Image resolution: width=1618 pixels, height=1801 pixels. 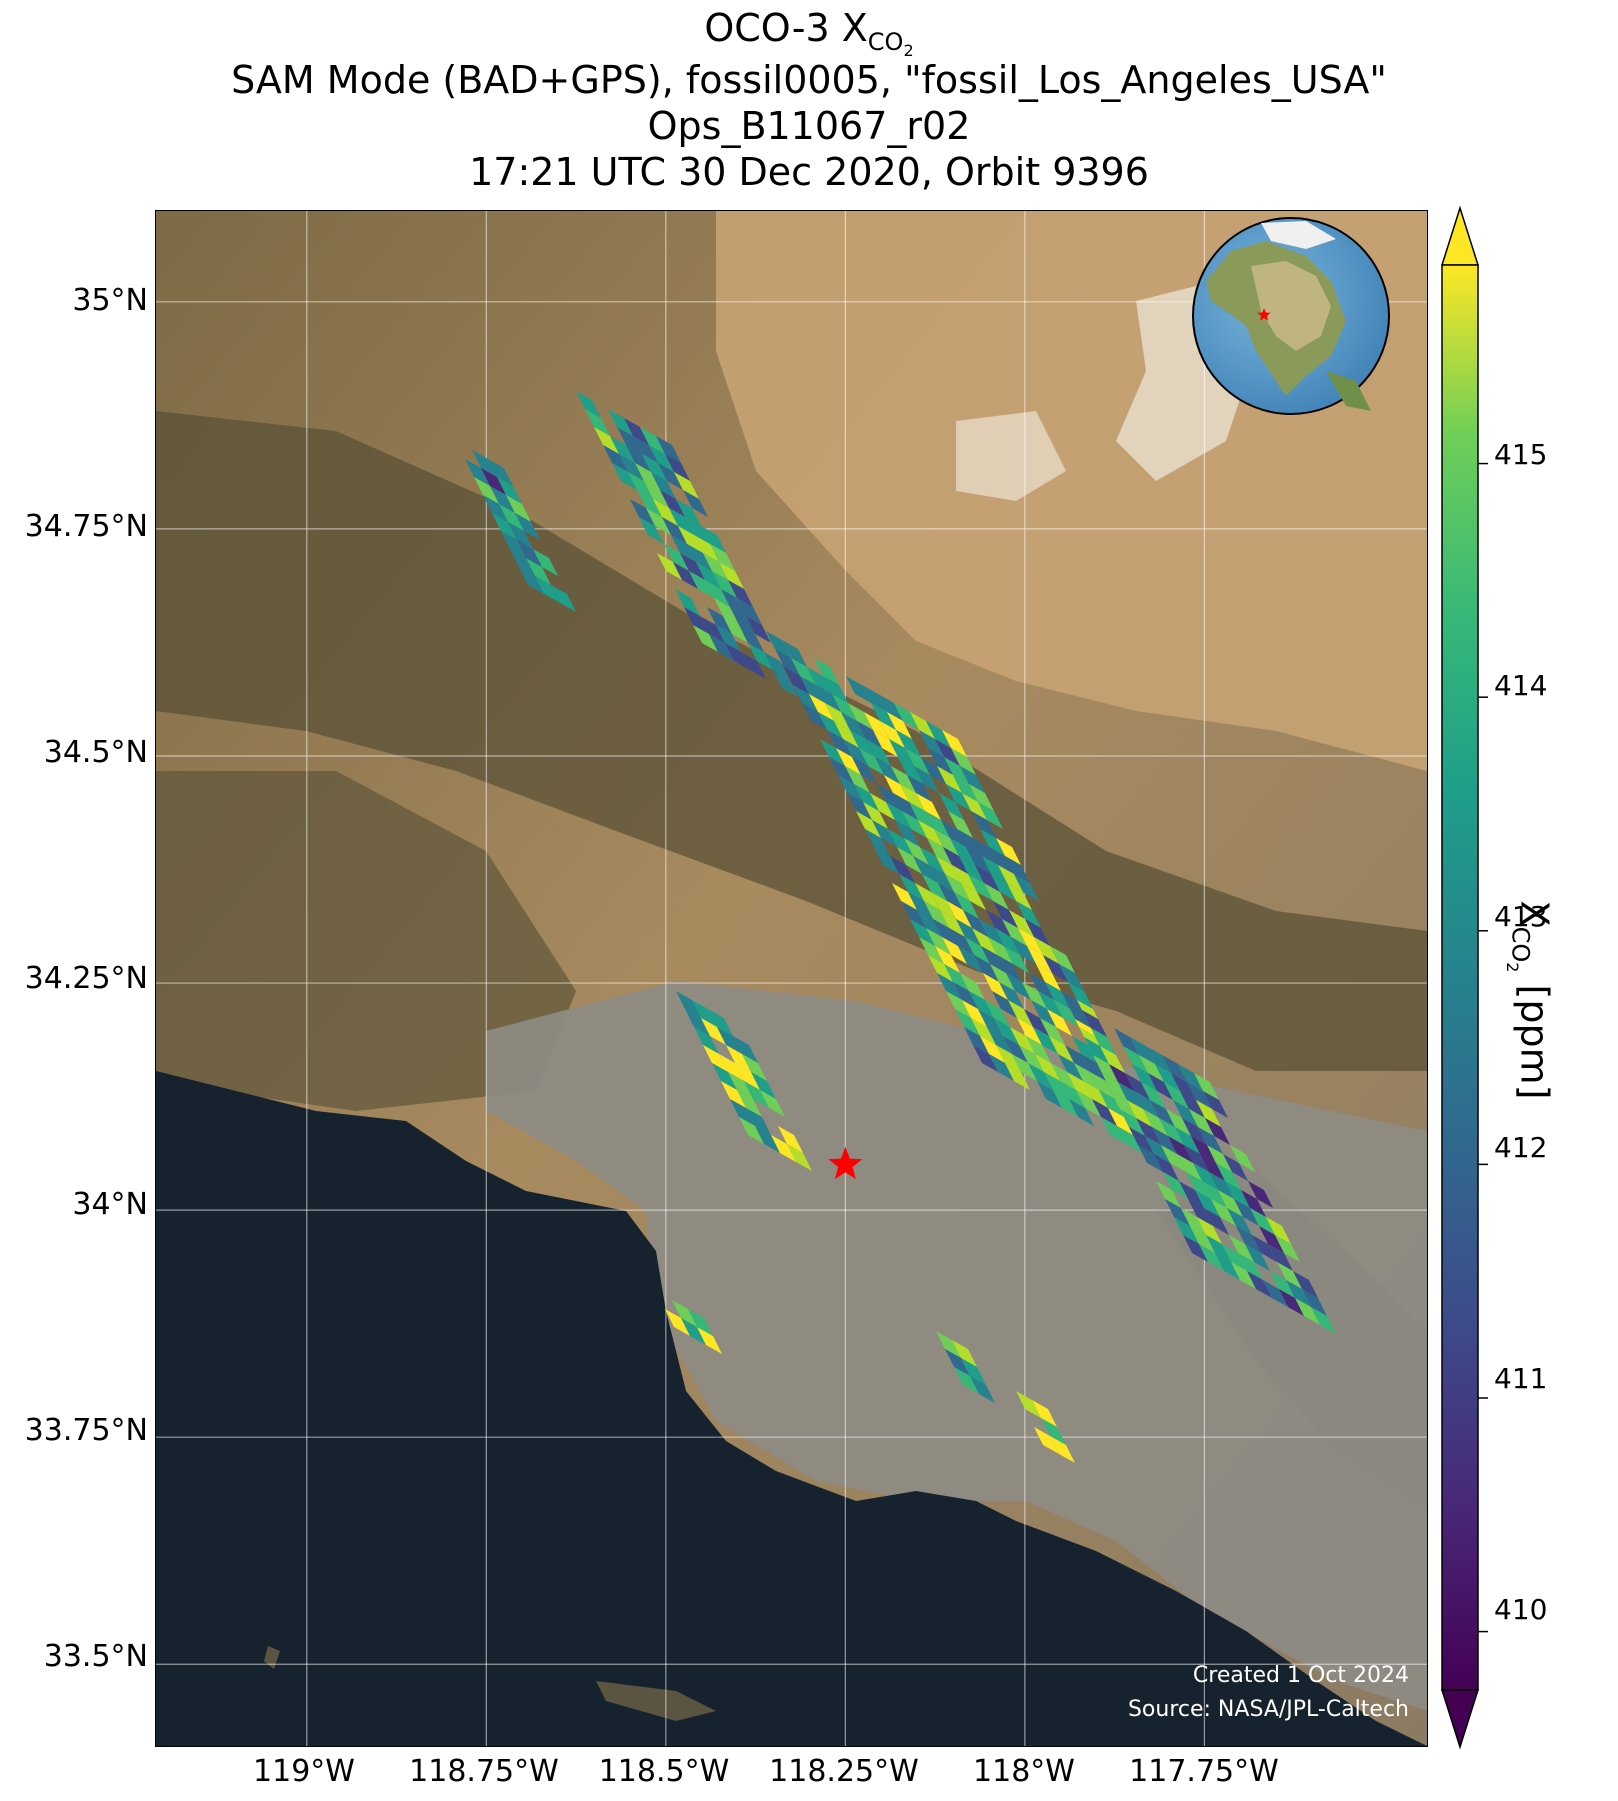 I want to click on lon-tick-119: 119°W, so click(x=304, y=1771).